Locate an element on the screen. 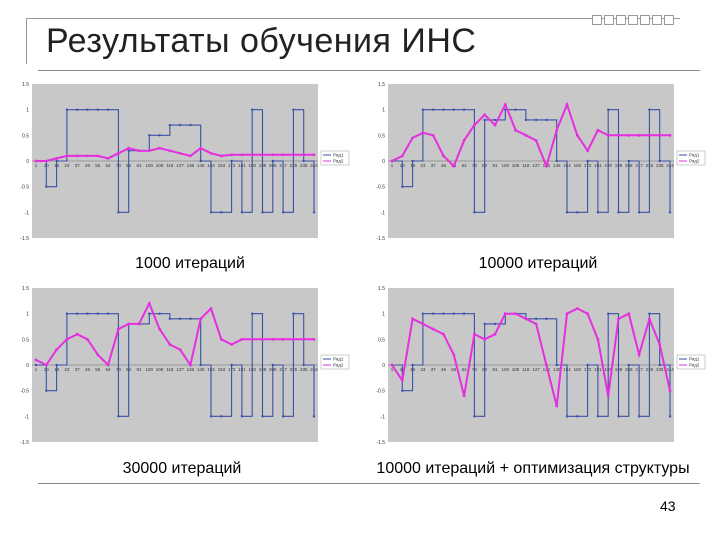 The height and width of the screenshot is (540, 720). y-tick-label: -1.5 is located at coordinates (380, 239).